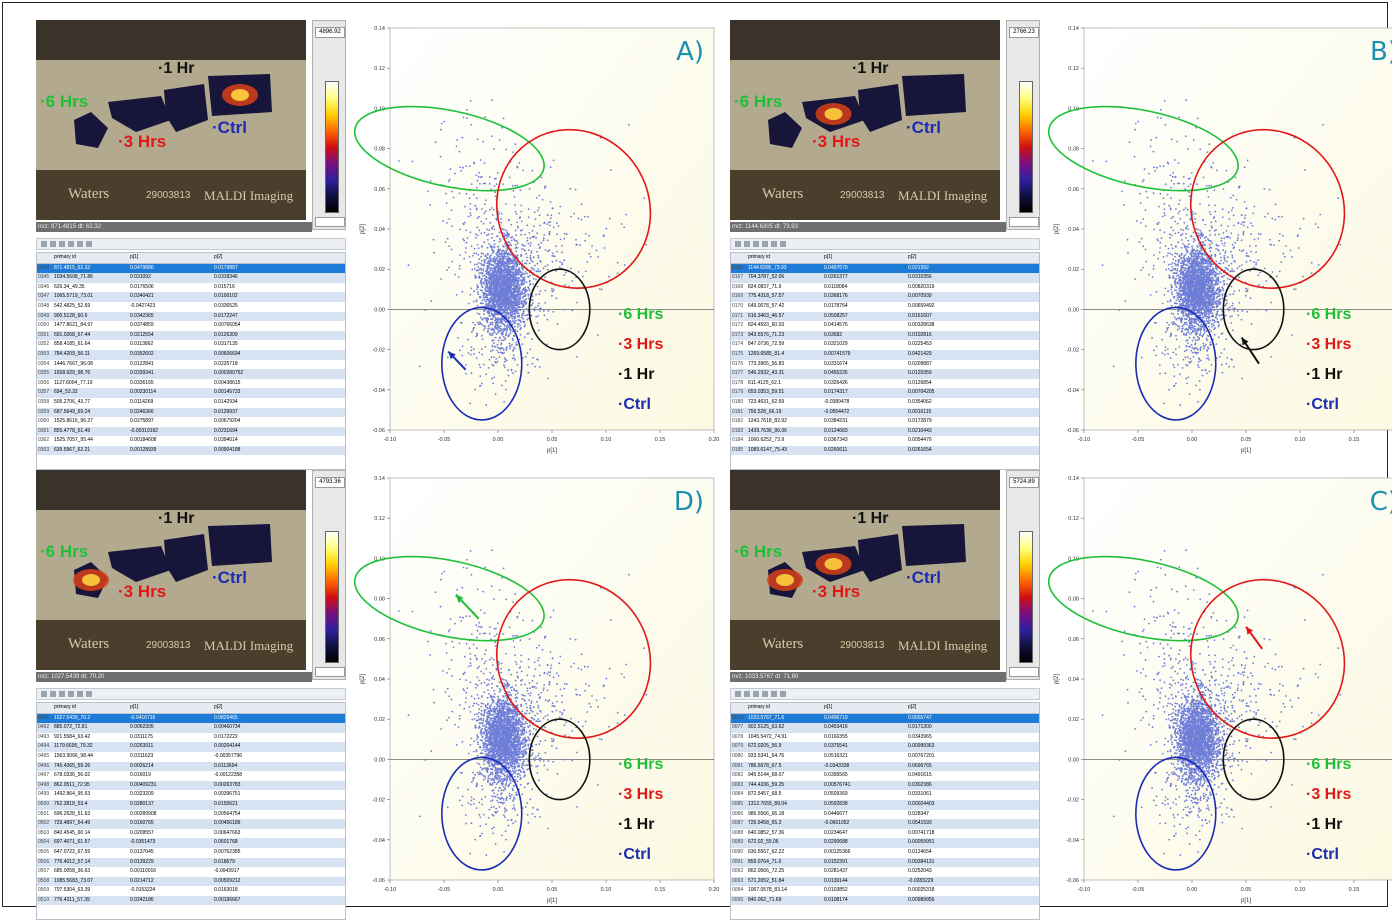  What do you see at coordinates (329, 125) in the screenshot?
I see `colorbar: 4896.92` at bounding box center [329, 125].